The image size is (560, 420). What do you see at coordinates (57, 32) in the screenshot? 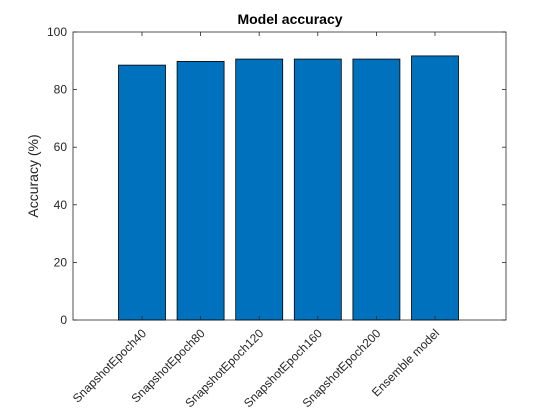
I see `y-tick-label: 100` at bounding box center [57, 32].